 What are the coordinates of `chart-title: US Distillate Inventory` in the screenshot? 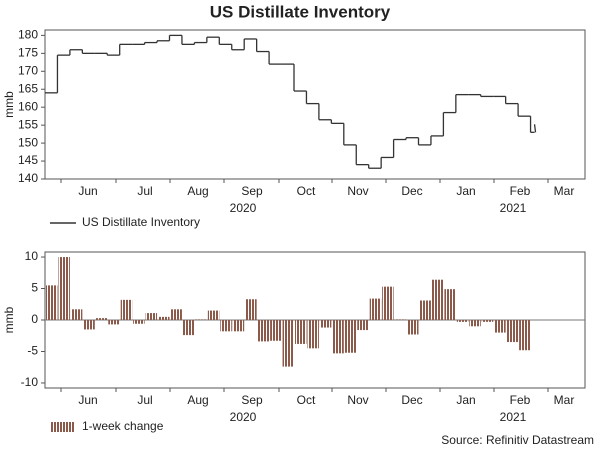 It's located at (300, 11).